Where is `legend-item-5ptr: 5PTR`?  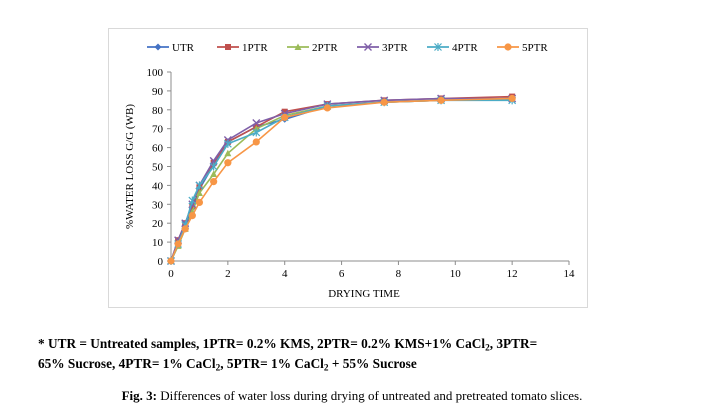 legend-item-5ptr: 5PTR is located at coordinates (522, 48).